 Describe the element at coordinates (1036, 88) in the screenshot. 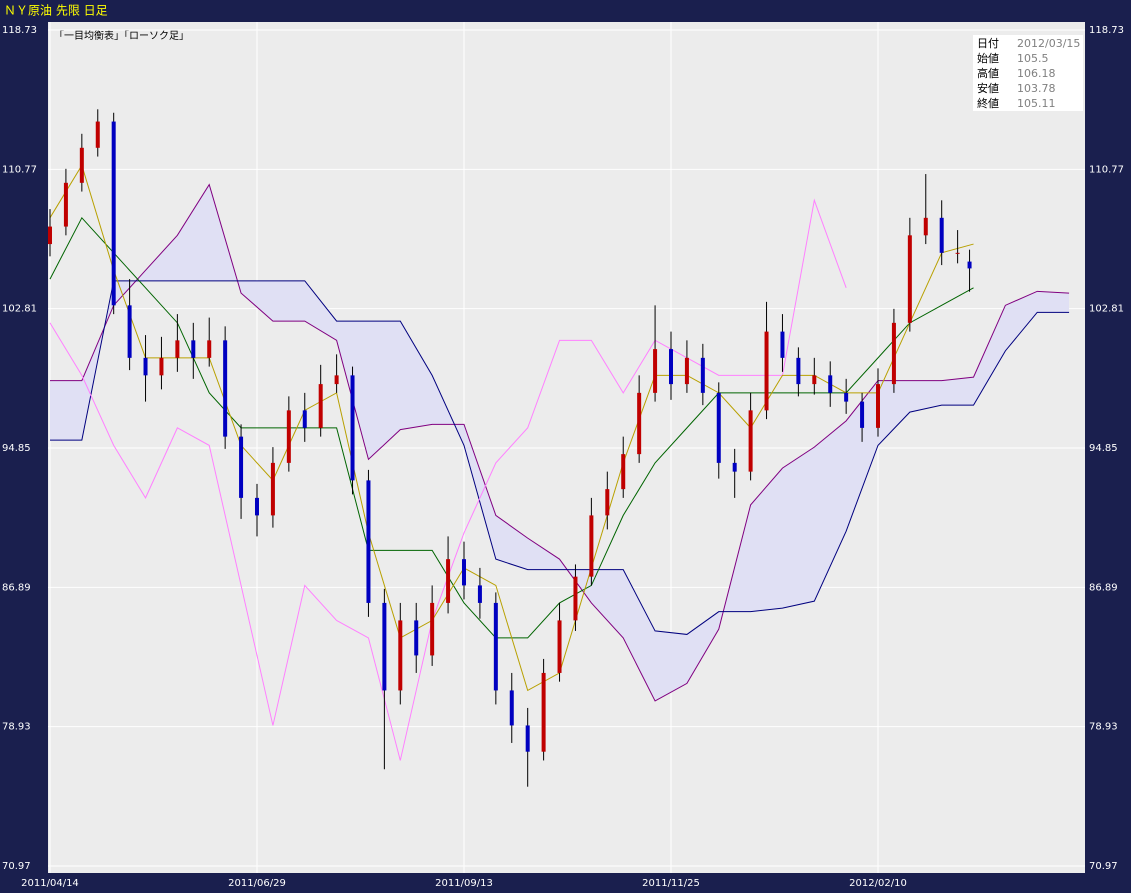

I see `info-value: 103.78` at that location.